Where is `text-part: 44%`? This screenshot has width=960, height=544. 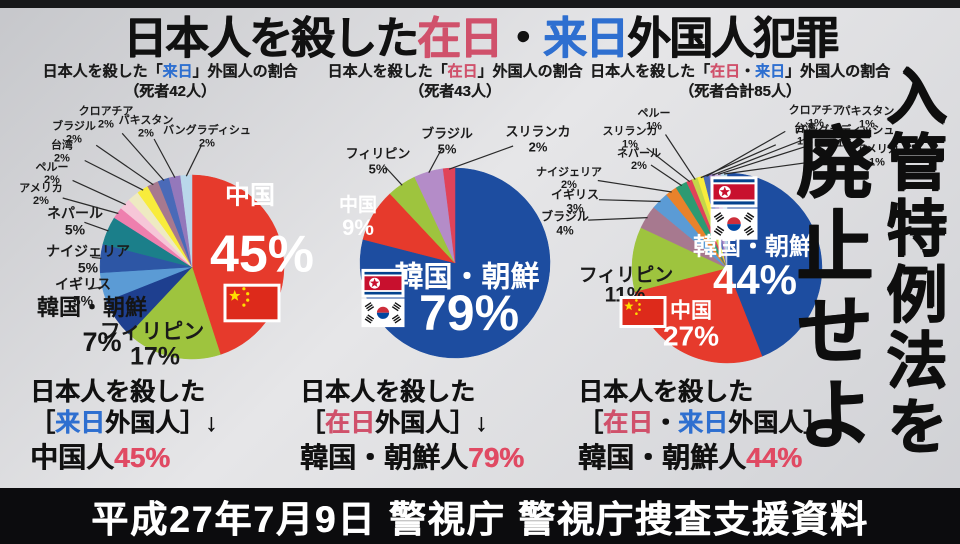 text-part: 44% is located at coordinates (774, 457).